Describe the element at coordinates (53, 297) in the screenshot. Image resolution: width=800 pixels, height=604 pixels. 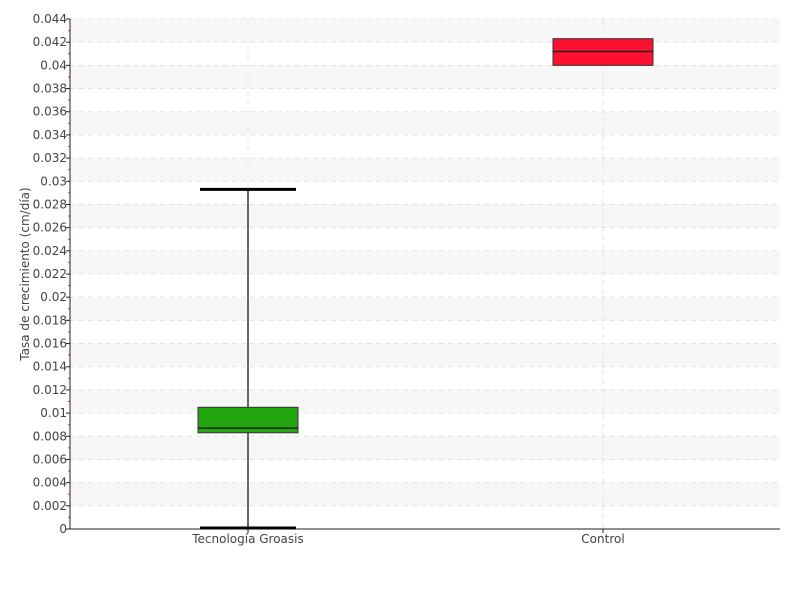
I see `y-tick-label: 0.02` at that location.